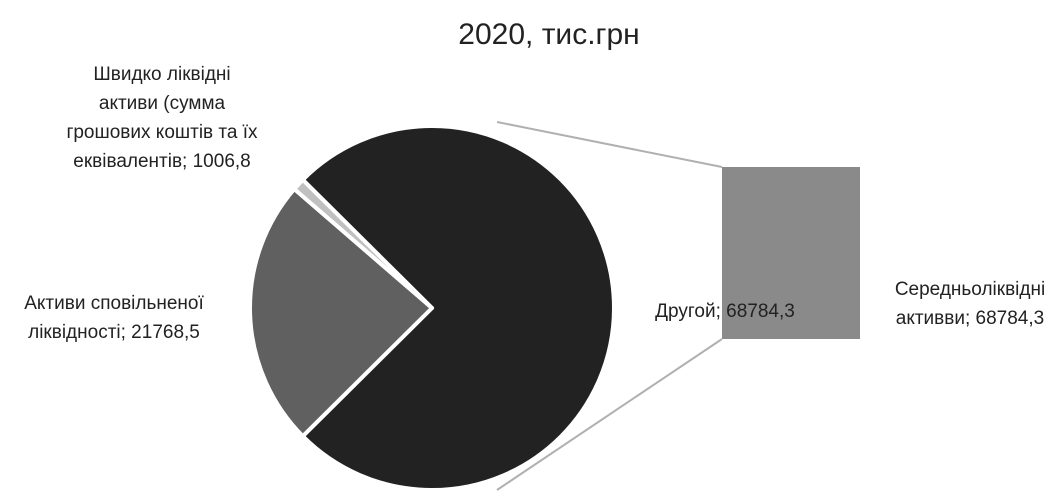 This screenshot has width=1059, height=493. Describe the element at coordinates (114, 332) in the screenshot. I see `label-slow-liquid-line: ліквідності; 21768,5` at that location.